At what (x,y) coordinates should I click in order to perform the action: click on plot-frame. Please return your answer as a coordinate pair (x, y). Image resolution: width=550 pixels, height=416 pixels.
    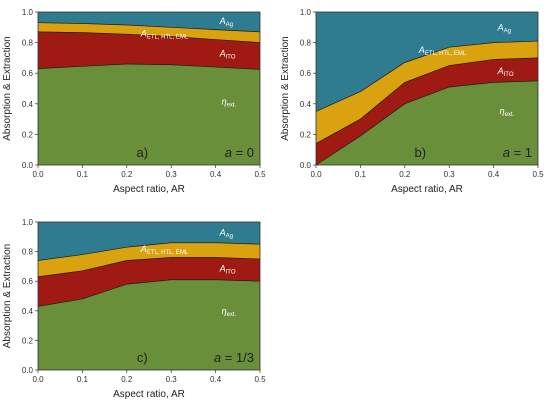
    Looking at the image, I should click on (149, 296).